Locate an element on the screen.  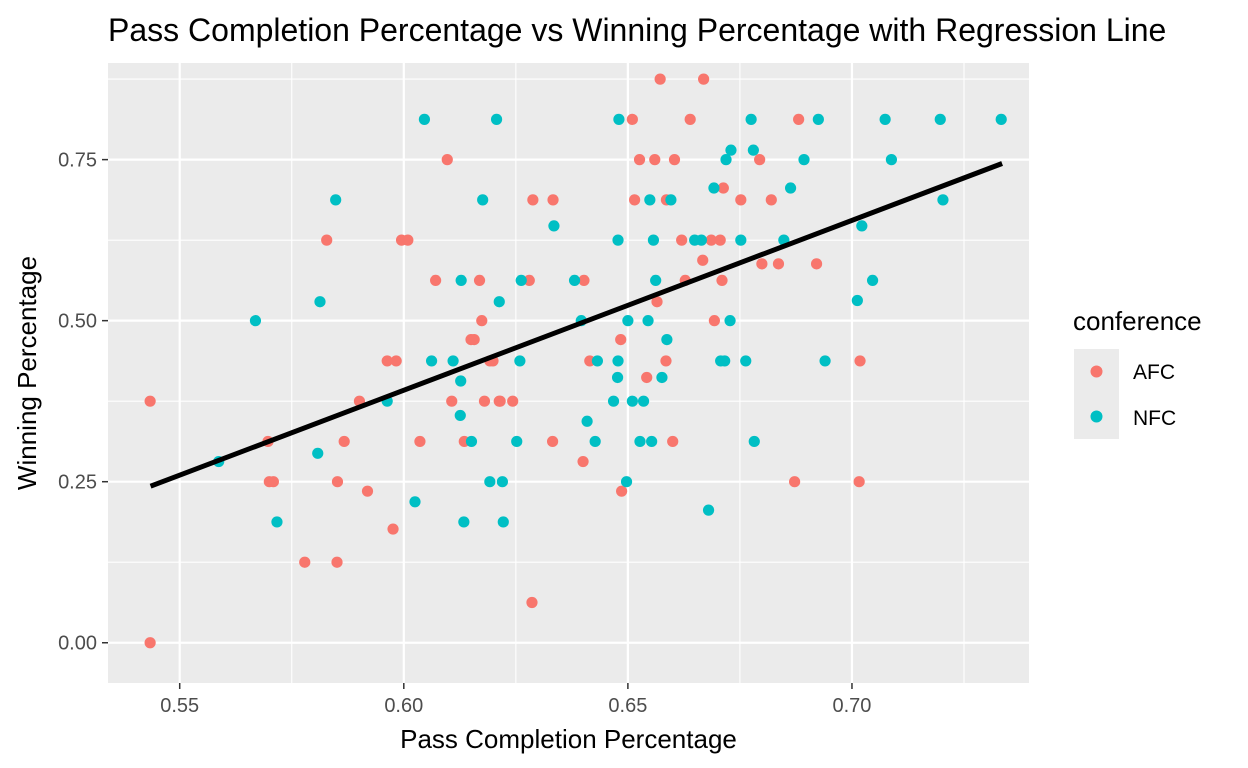
y-tick-label: 0.25 is located at coordinates (77, 483).